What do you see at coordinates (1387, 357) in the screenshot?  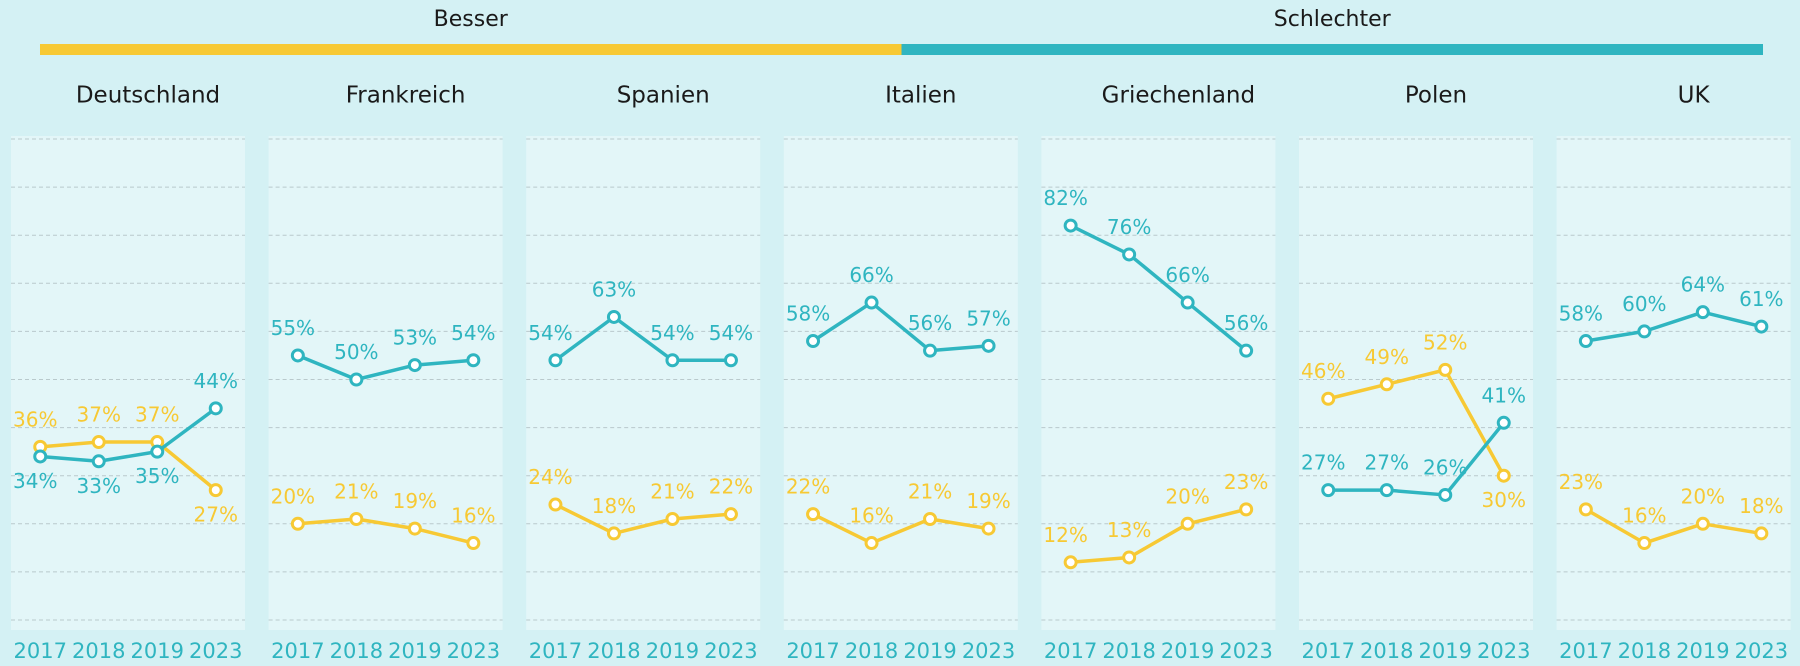 I see `value-label: 49%` at bounding box center [1387, 357].